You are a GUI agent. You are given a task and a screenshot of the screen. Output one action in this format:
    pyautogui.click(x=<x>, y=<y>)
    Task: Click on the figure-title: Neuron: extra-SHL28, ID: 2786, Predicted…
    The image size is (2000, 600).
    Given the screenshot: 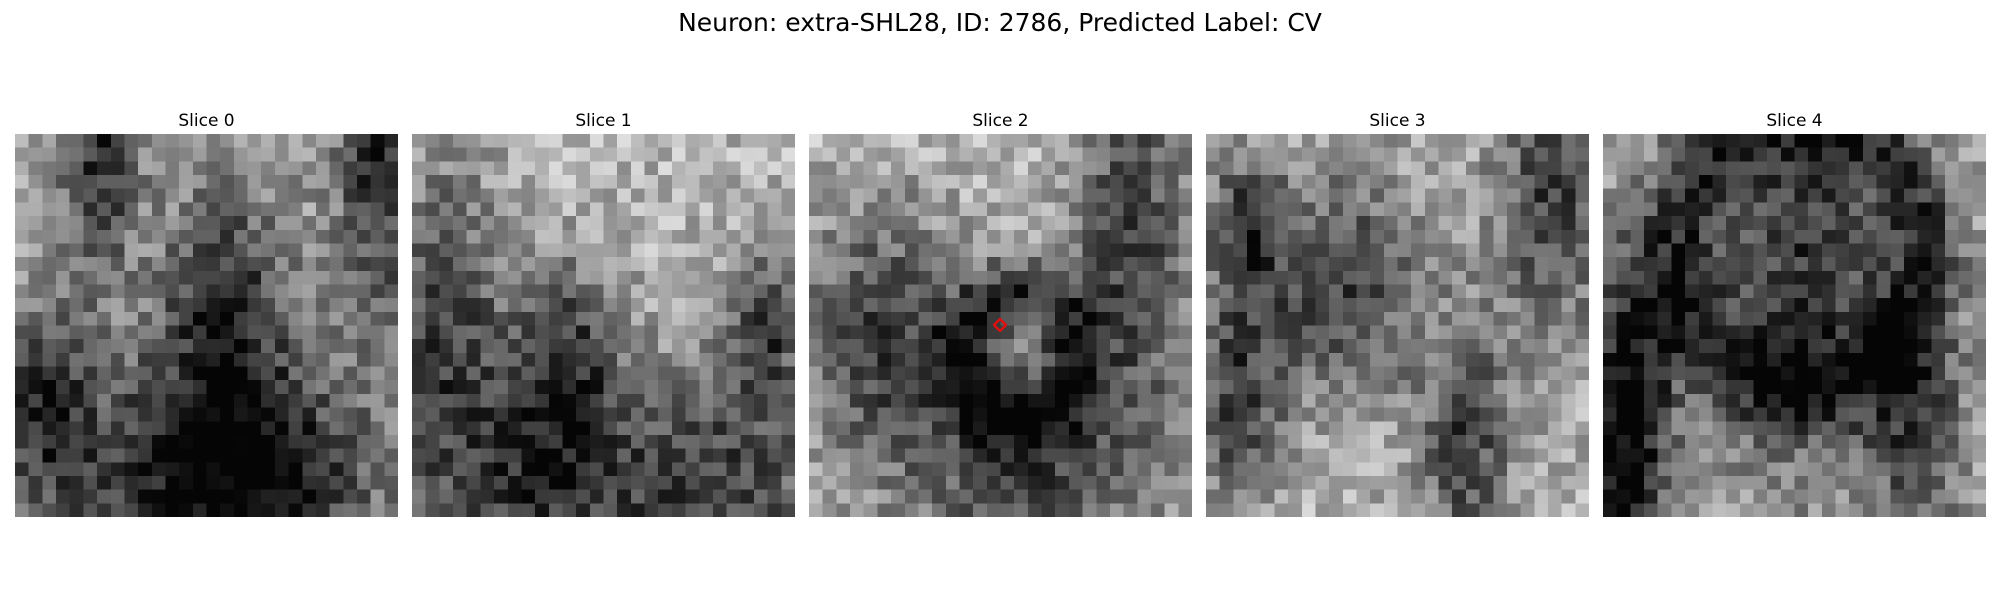 What is the action you would take?
    pyautogui.click(x=1000, y=22)
    